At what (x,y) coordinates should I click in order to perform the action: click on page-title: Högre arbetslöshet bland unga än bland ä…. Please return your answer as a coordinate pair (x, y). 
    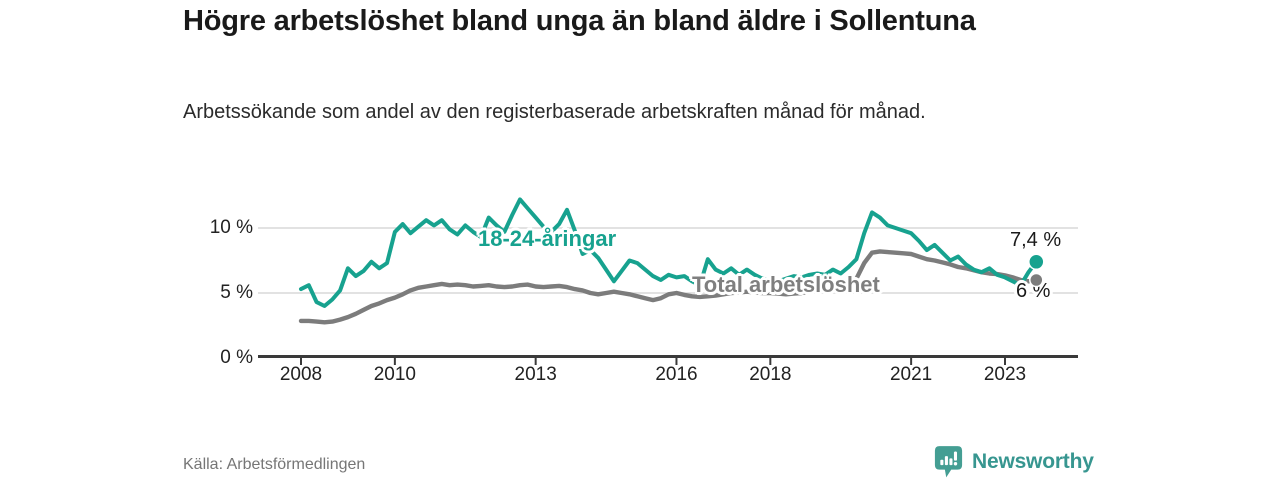
    Looking at the image, I should click on (579, 21).